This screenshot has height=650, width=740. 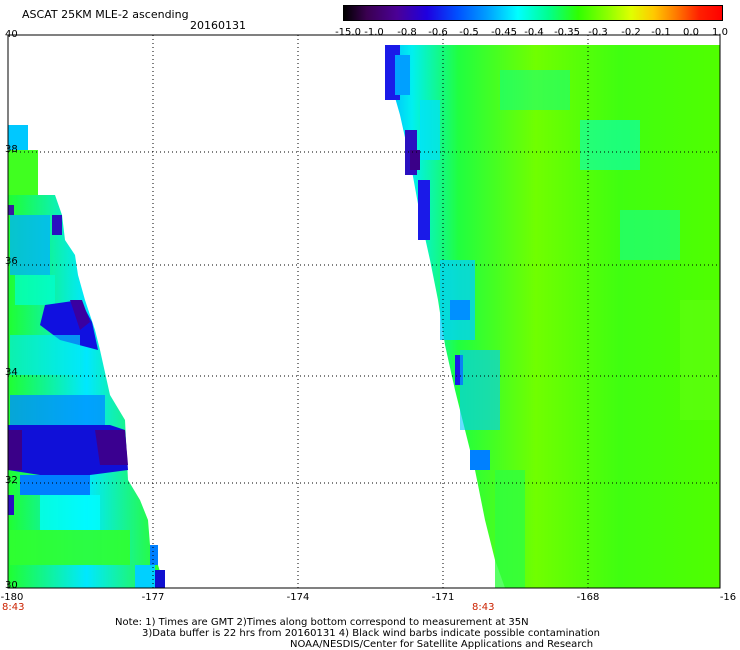 What do you see at coordinates (348, 32) in the screenshot?
I see `colorbar-tick: -15.0` at bounding box center [348, 32].